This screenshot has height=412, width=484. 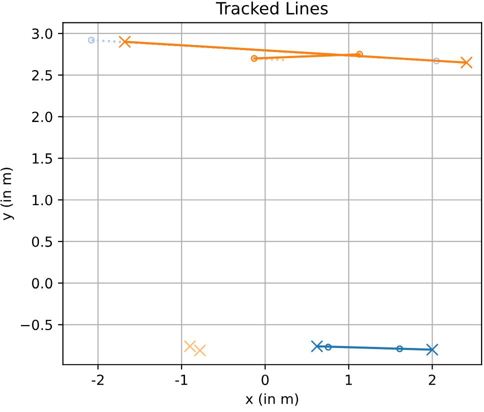 What do you see at coordinates (42, 75) in the screenshot?
I see `y-tick-label: 2.5` at bounding box center [42, 75].